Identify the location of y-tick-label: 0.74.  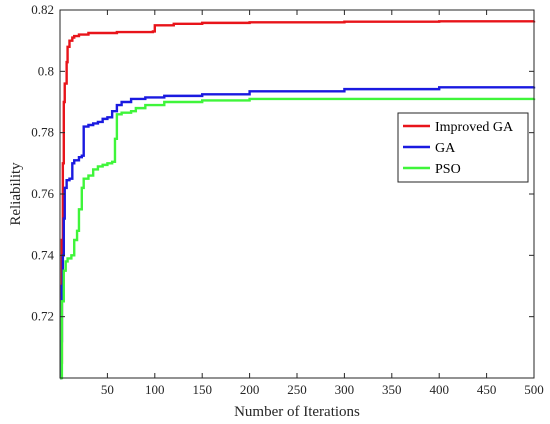
(42, 254).